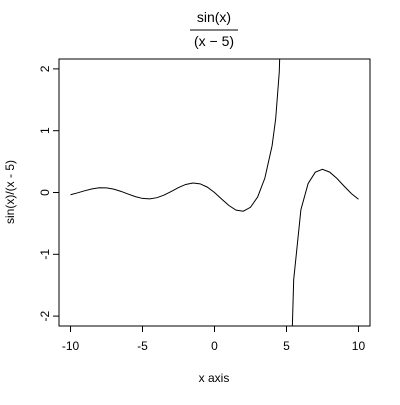 The width and height of the screenshot is (400, 405). What do you see at coordinates (214, 17) in the screenshot?
I see `title-numerator: sin(x)` at bounding box center [214, 17].